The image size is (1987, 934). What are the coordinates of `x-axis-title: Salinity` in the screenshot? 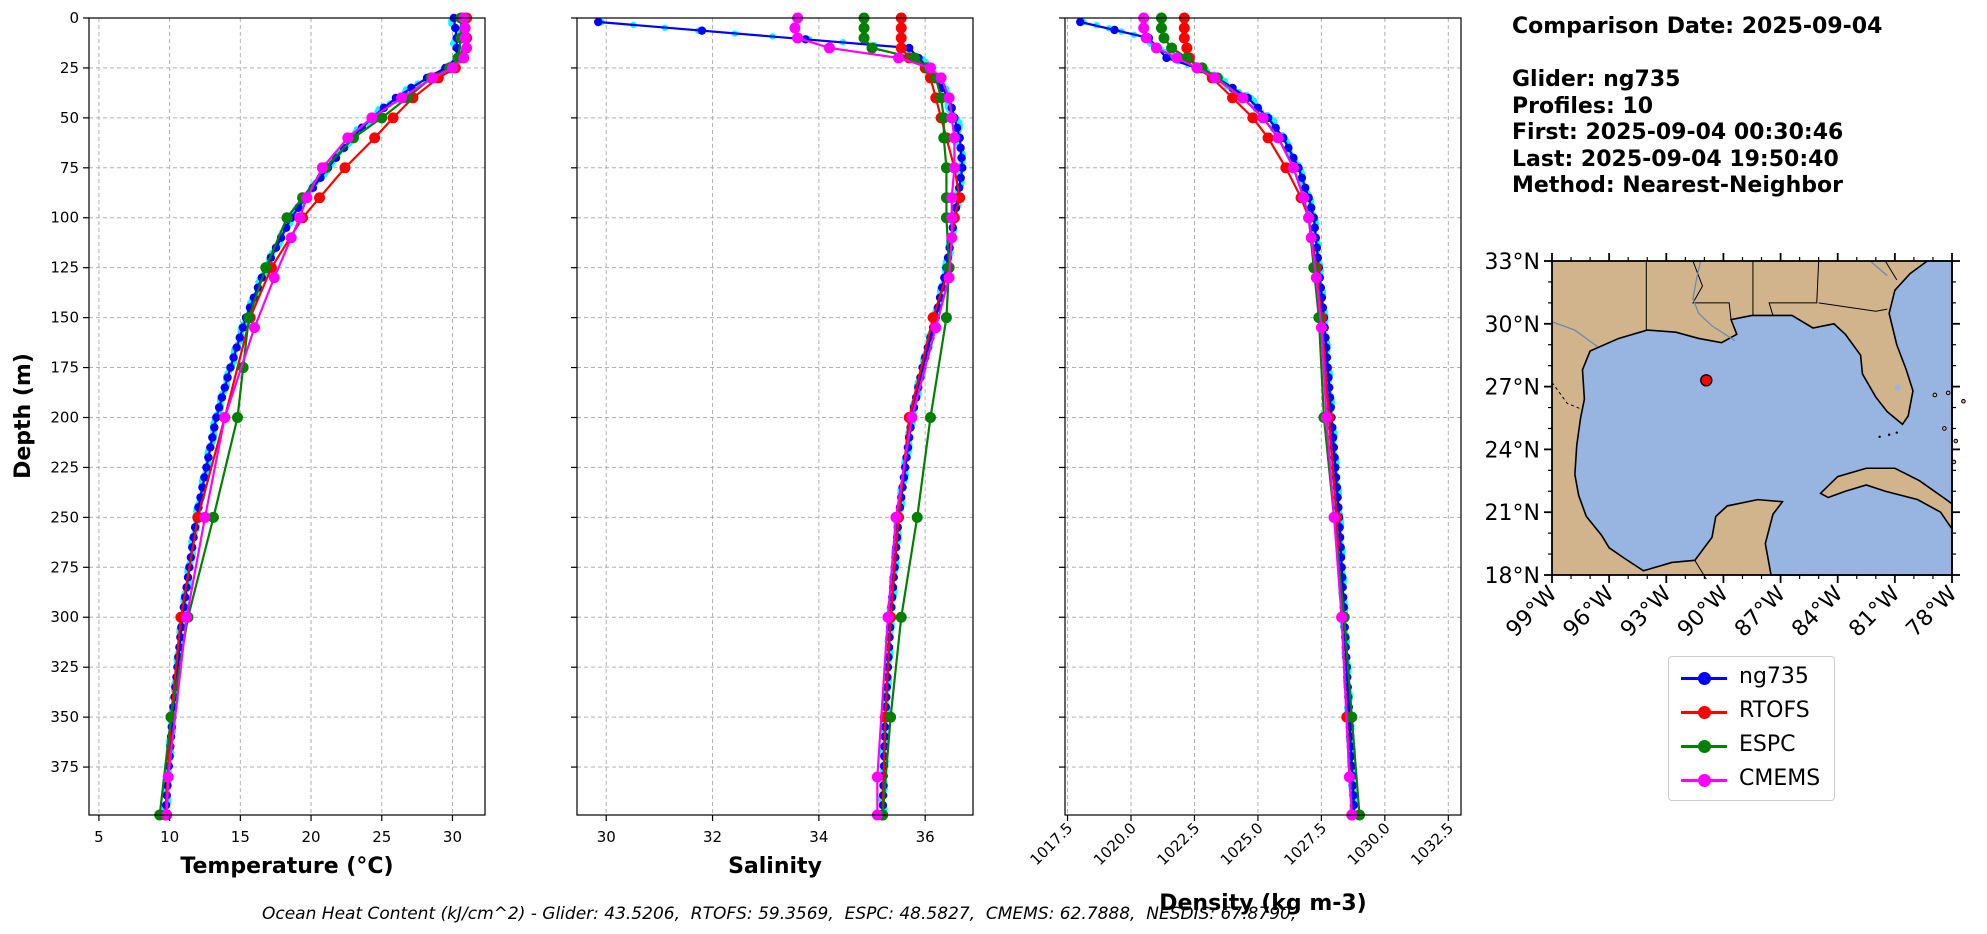 It's located at (775, 866).